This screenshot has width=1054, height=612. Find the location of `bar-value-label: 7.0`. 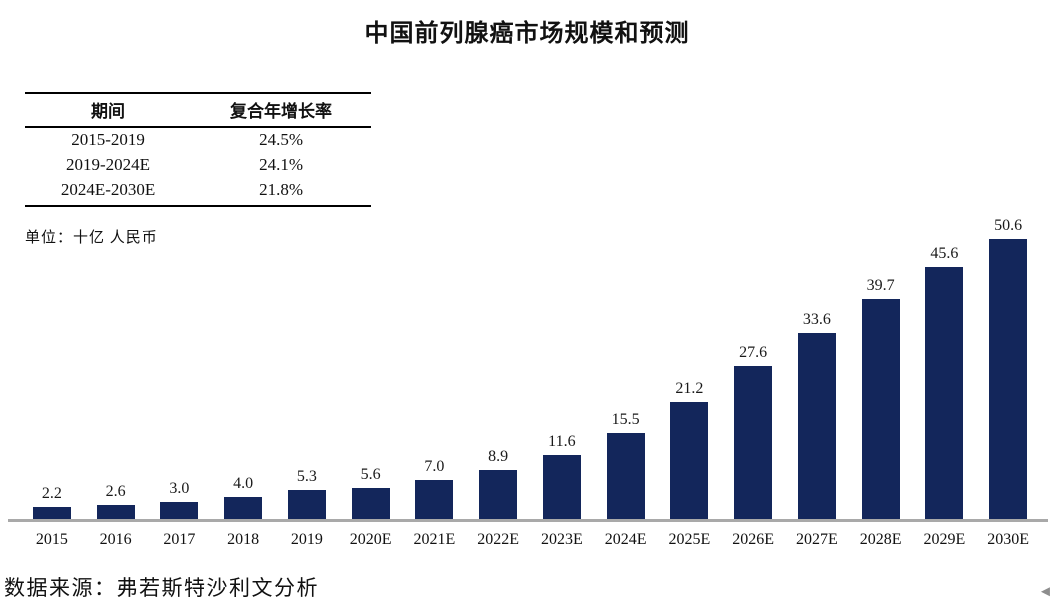

bar-value-label: 7.0 is located at coordinates (434, 466).